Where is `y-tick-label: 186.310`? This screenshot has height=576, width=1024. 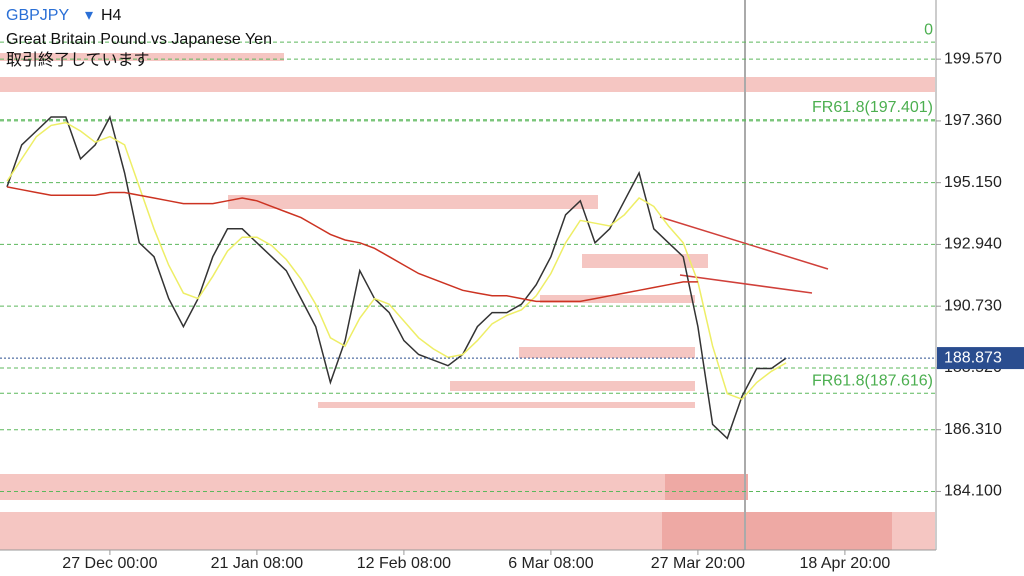
y-tick-label: 186.310 is located at coordinates (973, 429).